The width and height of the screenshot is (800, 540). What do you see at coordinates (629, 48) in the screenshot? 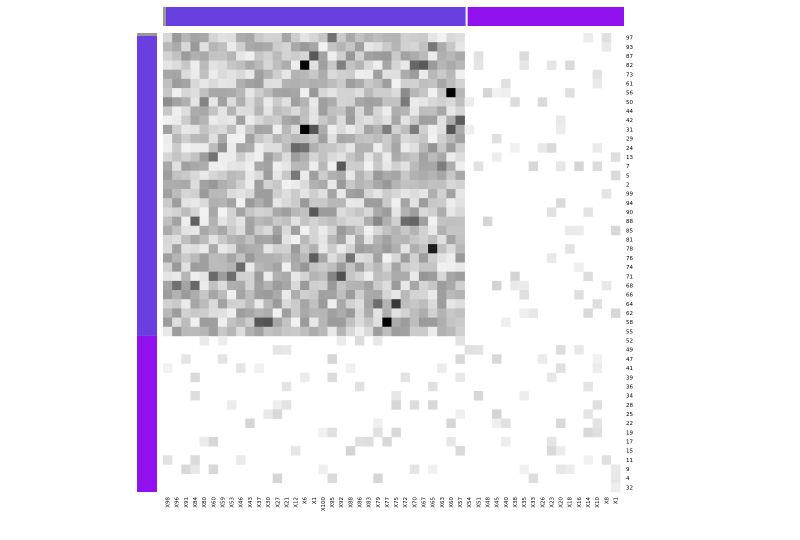
I see `row-label: 93` at bounding box center [629, 48].